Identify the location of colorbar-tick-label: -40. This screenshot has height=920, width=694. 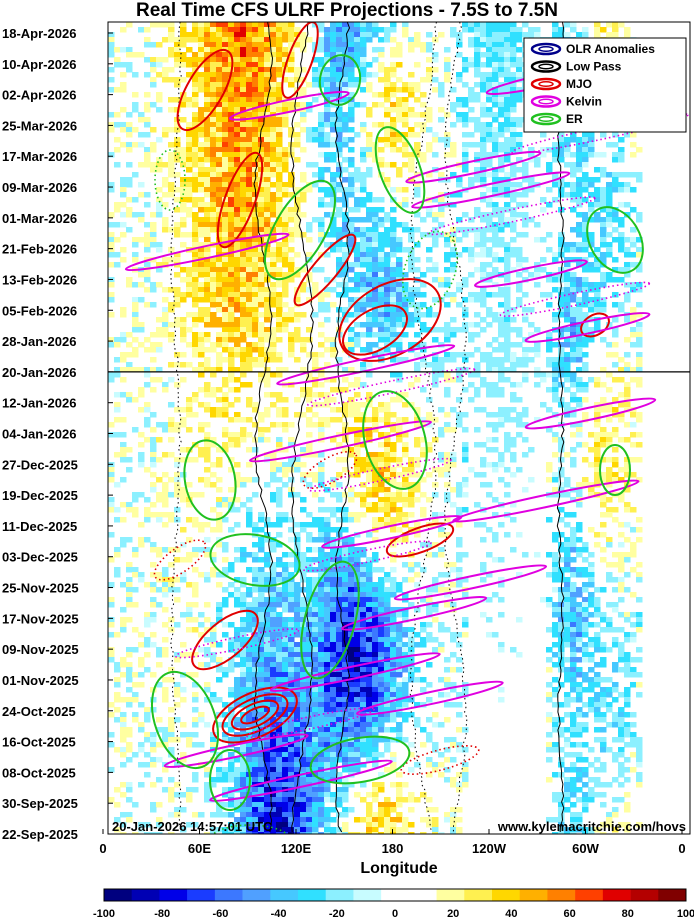
(279, 914).